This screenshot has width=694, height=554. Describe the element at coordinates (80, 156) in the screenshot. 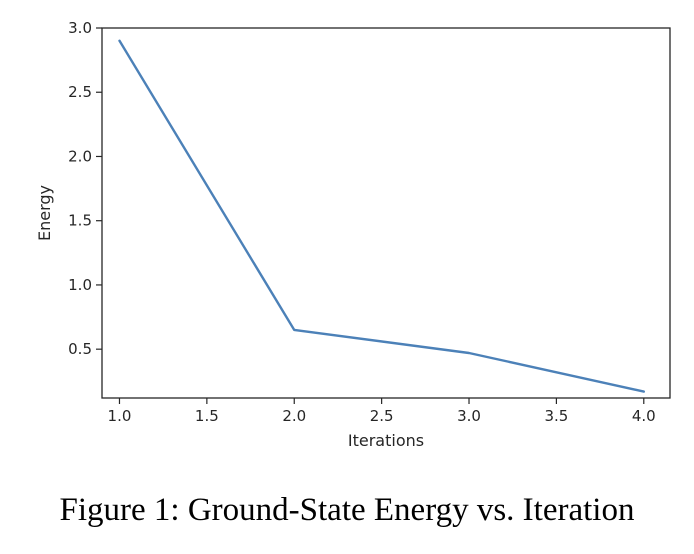

I see `y-tick-label: 2.0` at that location.